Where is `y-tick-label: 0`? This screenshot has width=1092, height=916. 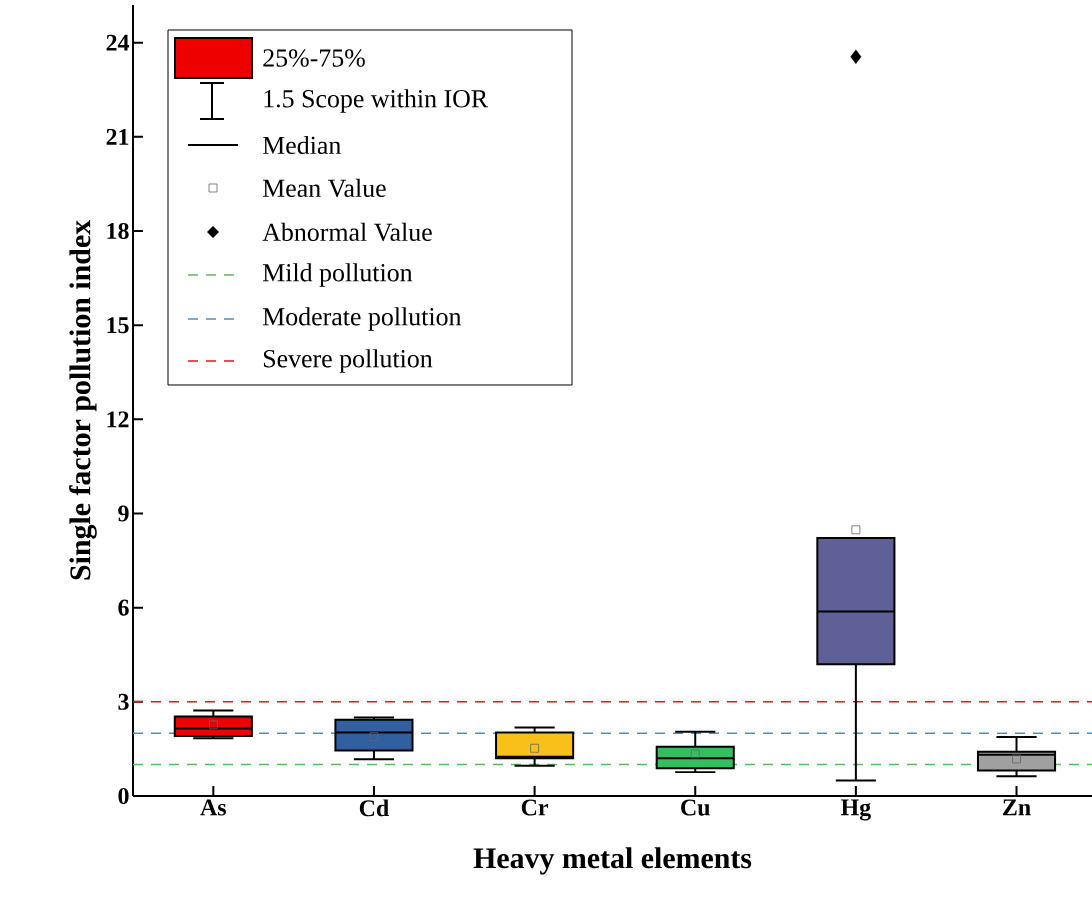
y-tick-label: 0 is located at coordinates (123, 796).